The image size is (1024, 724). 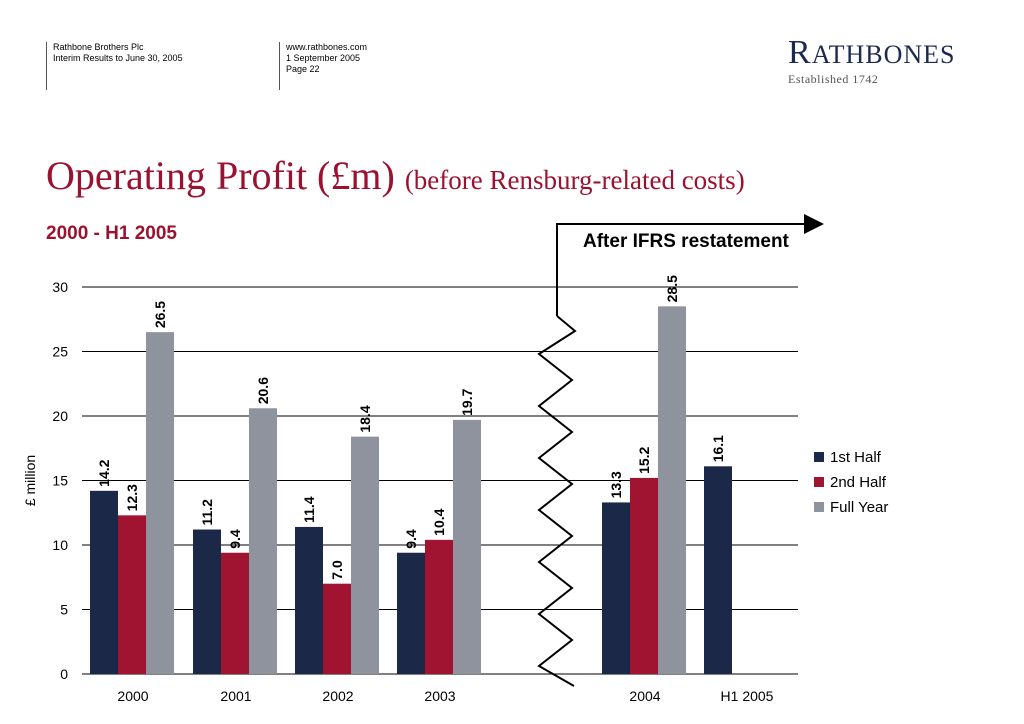 What do you see at coordinates (160, 314) in the screenshot?
I see `data-label: 26.5` at bounding box center [160, 314].